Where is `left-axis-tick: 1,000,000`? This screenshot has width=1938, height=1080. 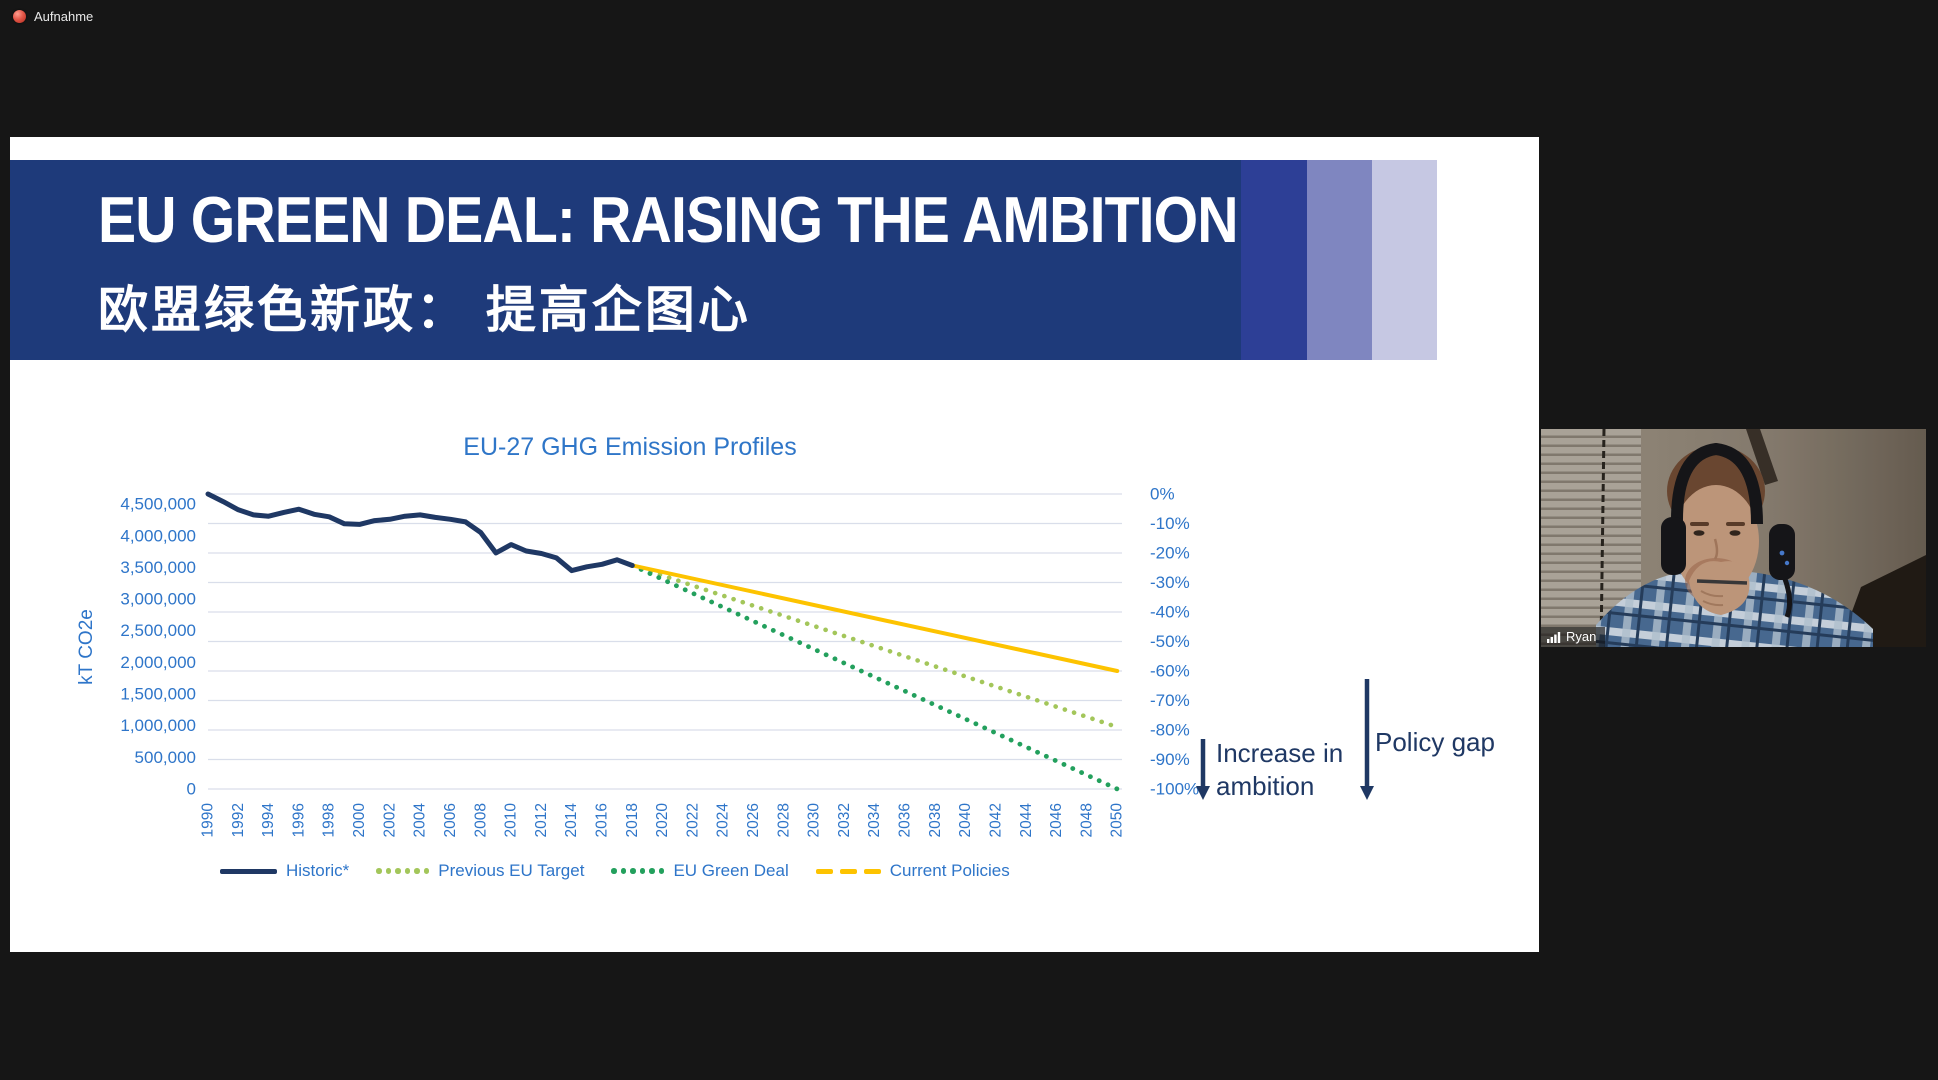
left-axis-tick: 1,000,000 is located at coordinates (158, 725).